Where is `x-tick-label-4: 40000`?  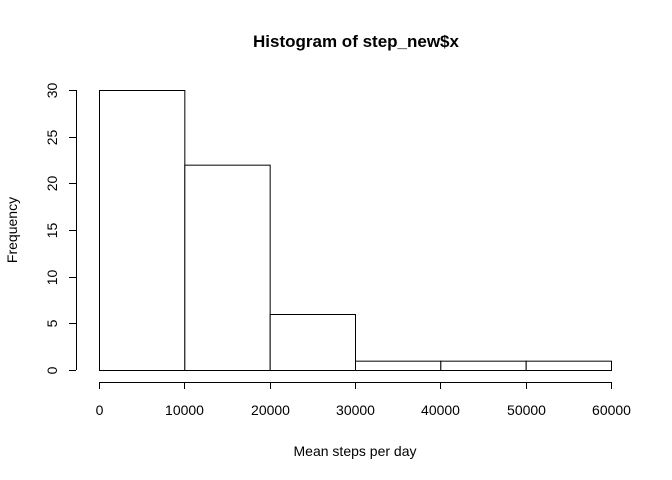 x-tick-label-4: 40000 is located at coordinates (440, 410).